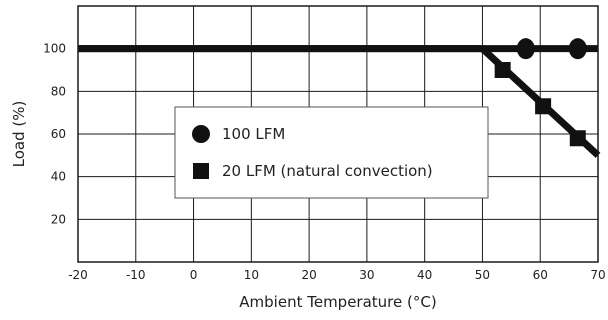 This screenshot has width=608, height=320. What do you see at coordinates (78, 275) in the screenshot?
I see `x-tick-label: -20` at bounding box center [78, 275].